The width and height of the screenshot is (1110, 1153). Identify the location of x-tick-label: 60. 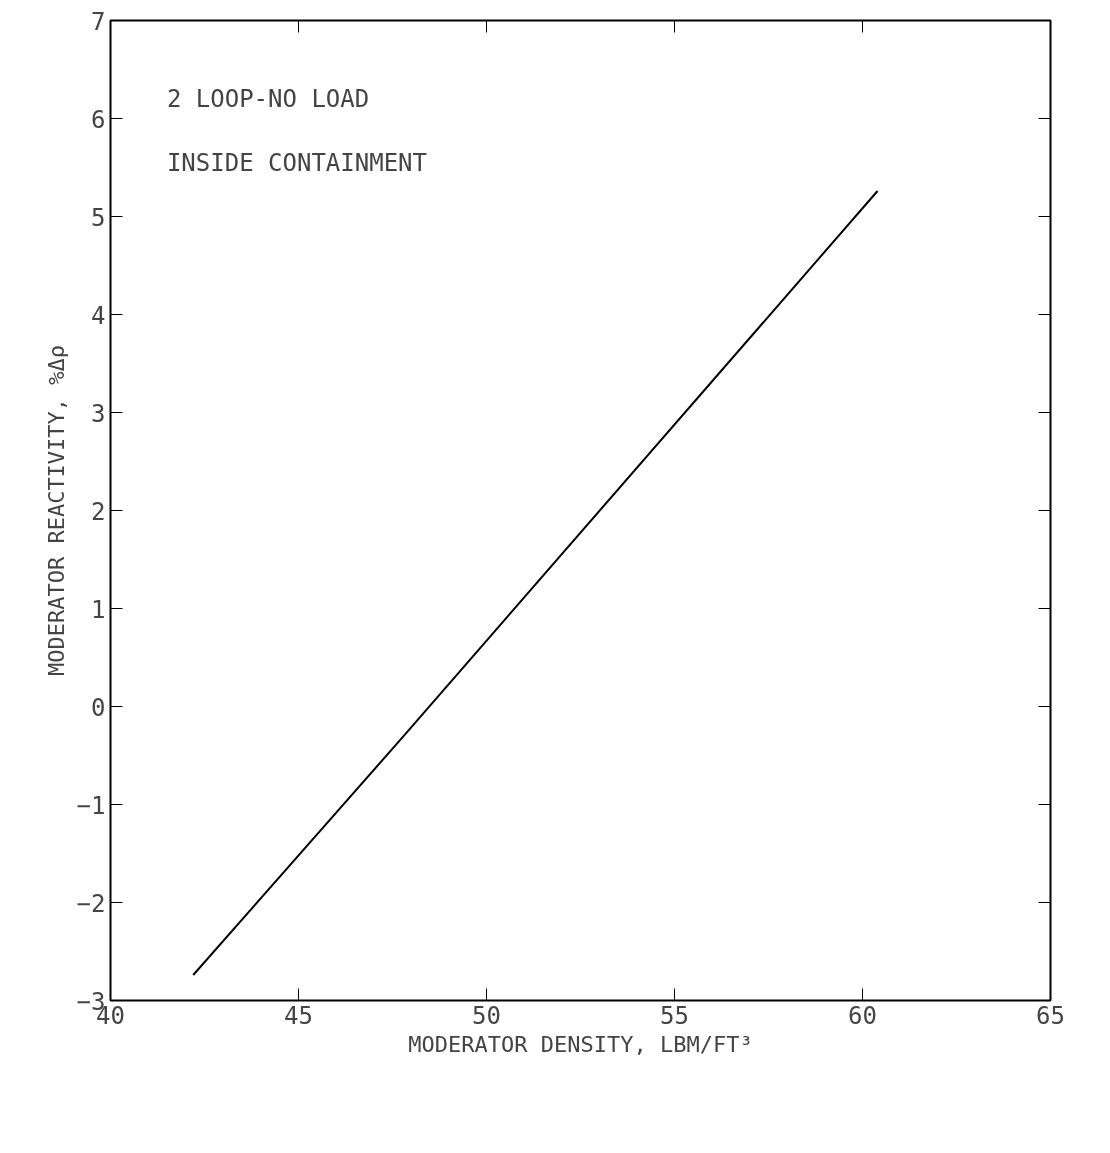
(862, 1015).